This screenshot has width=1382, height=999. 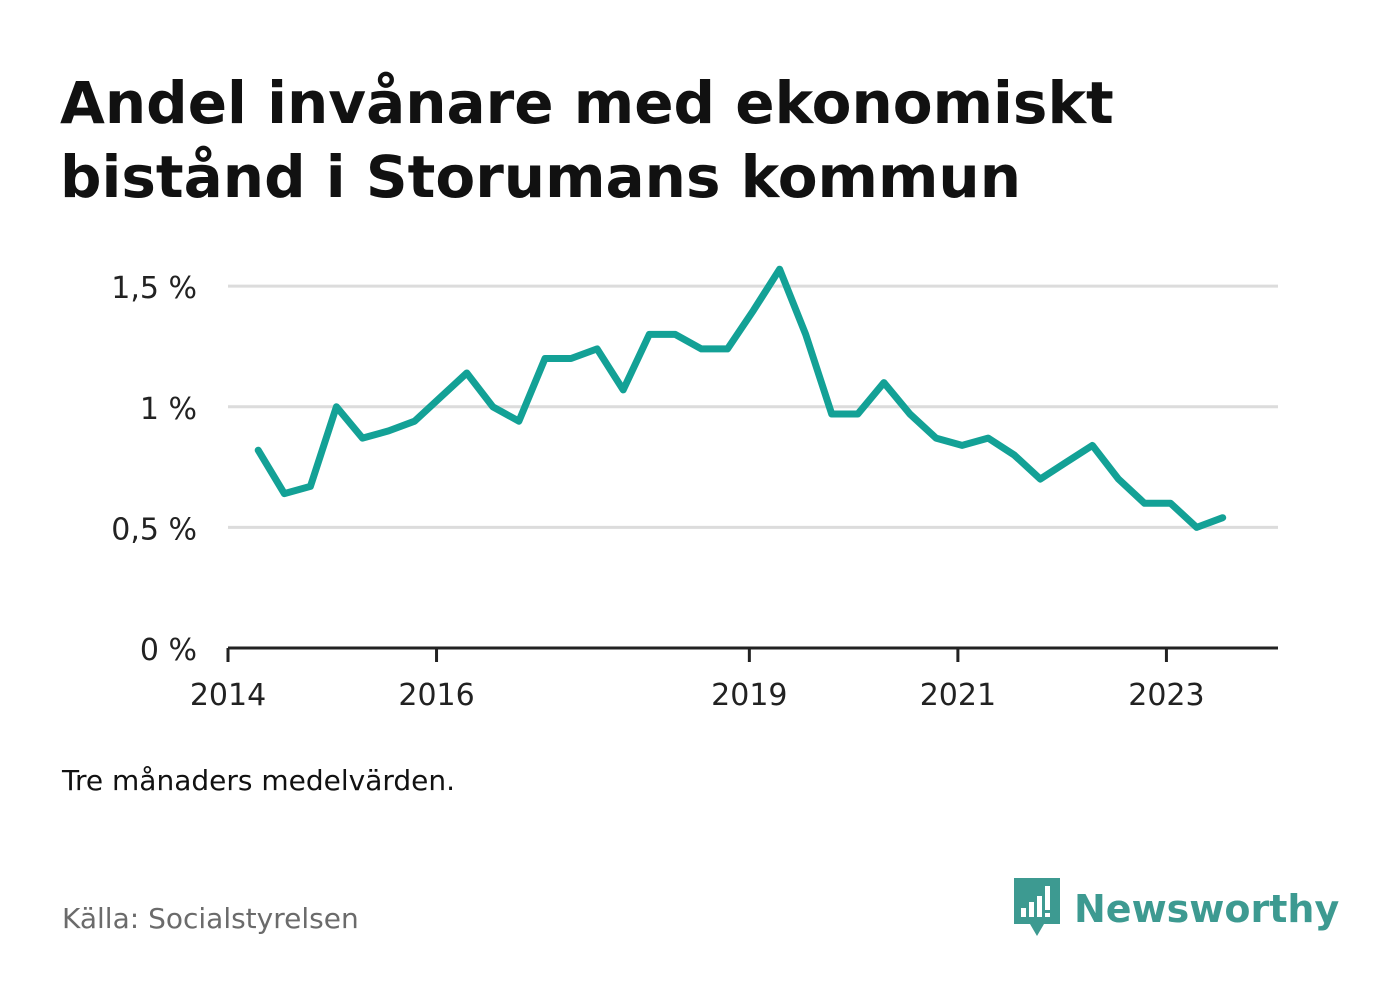 I want to click on brand-name: Newsworthy, so click(x=1207, y=909).